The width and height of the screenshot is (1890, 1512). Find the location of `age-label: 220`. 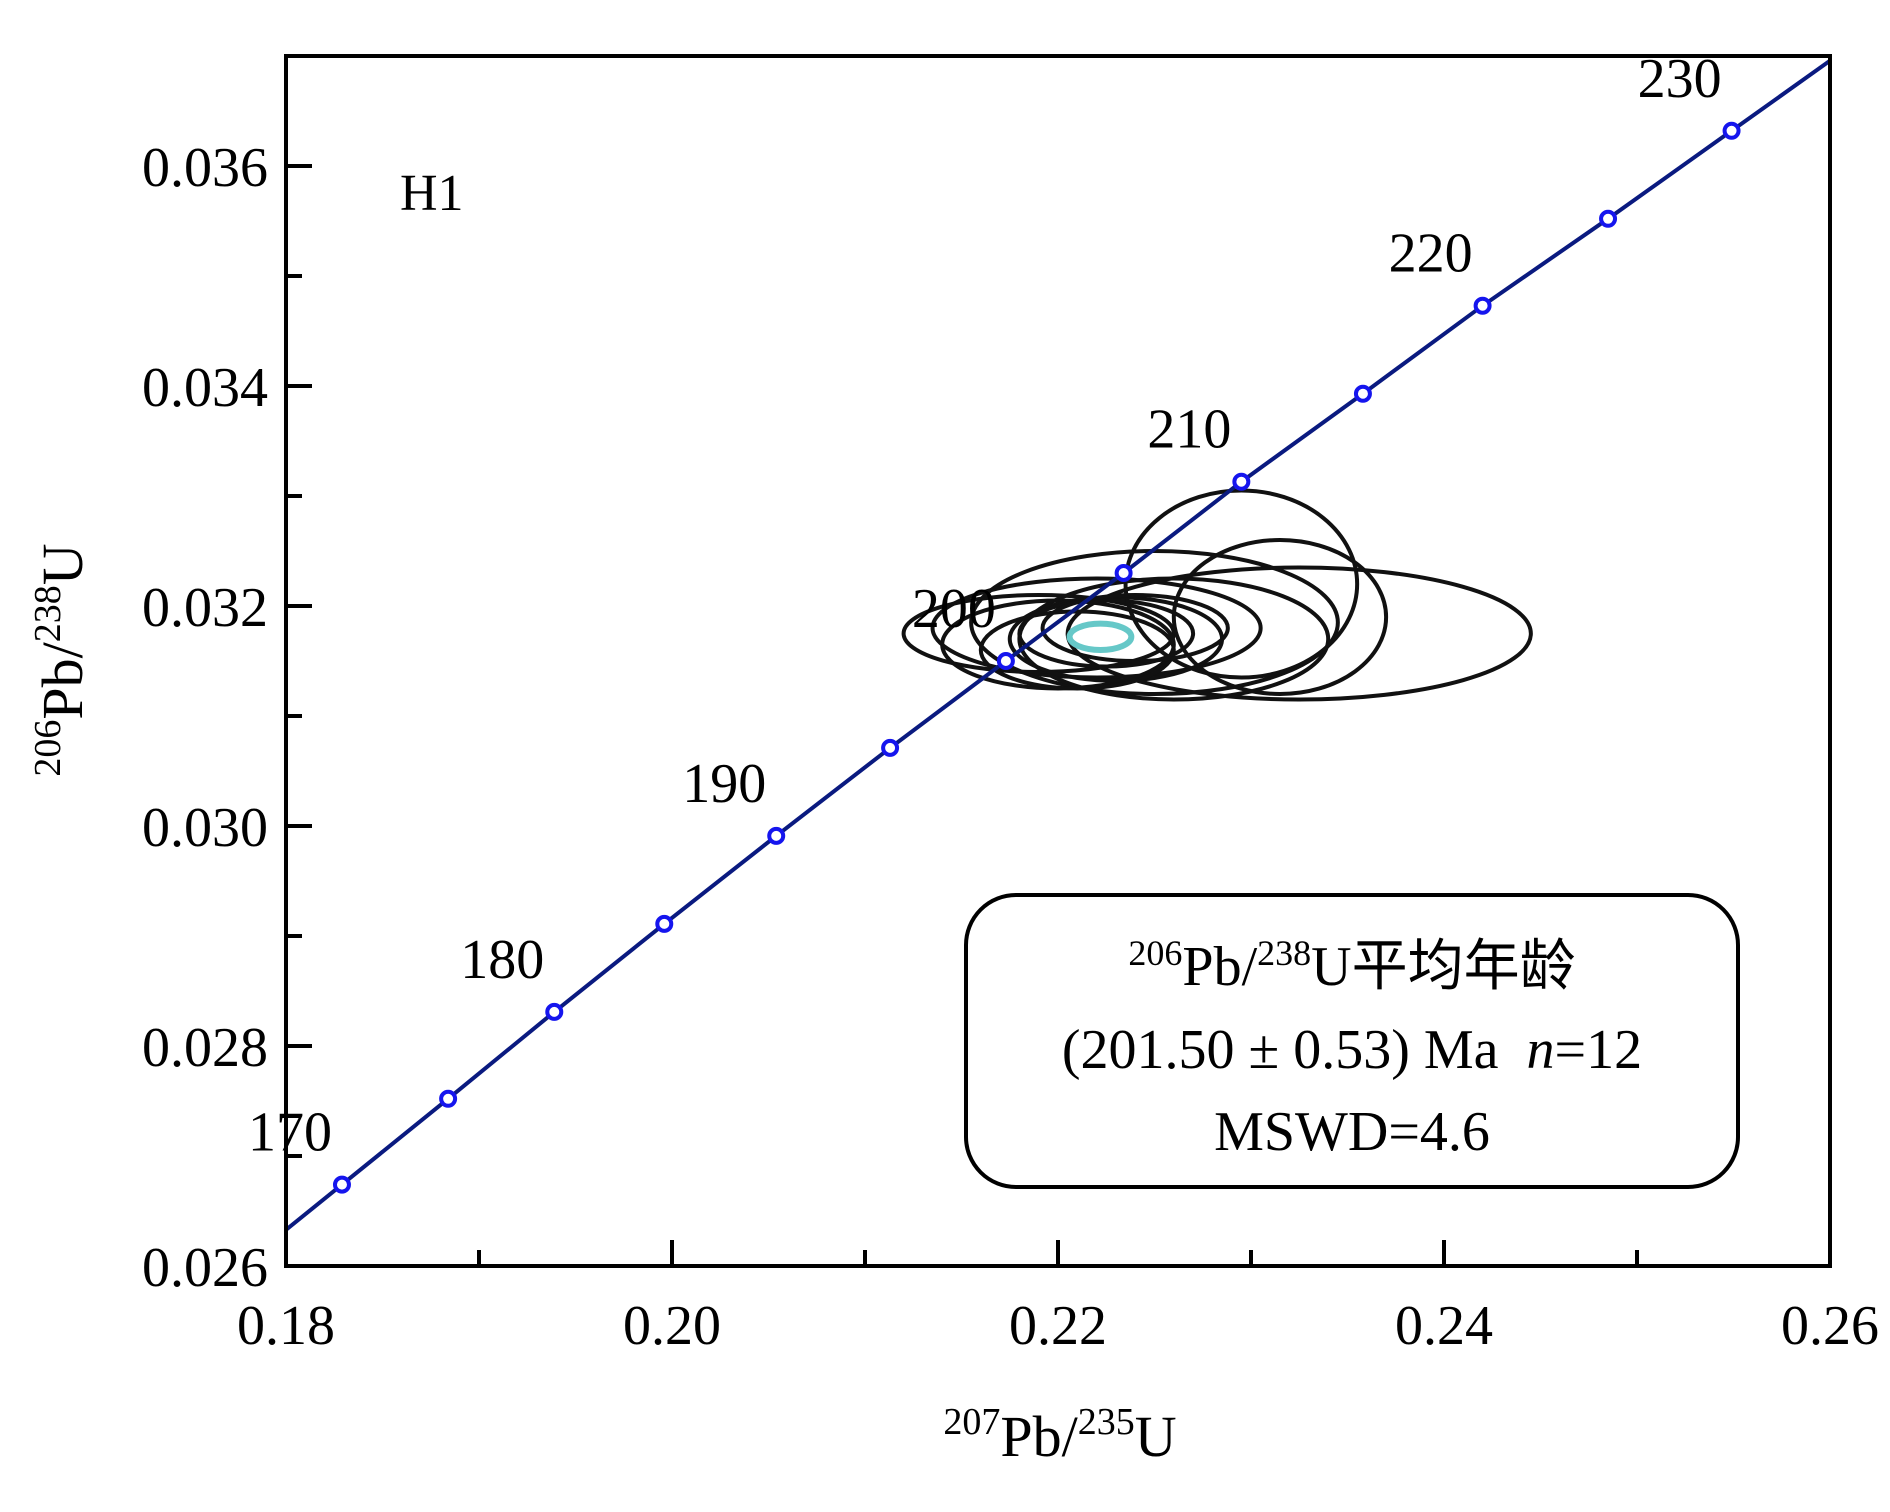

age-label: 220 is located at coordinates (1431, 254).